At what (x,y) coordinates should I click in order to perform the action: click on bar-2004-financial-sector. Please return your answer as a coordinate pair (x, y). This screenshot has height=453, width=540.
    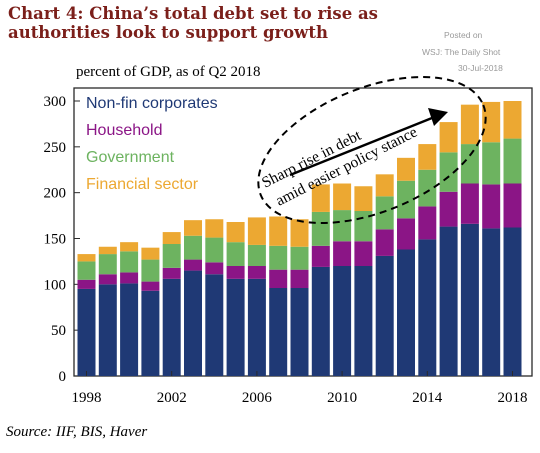
    Looking at the image, I should click on (214, 228).